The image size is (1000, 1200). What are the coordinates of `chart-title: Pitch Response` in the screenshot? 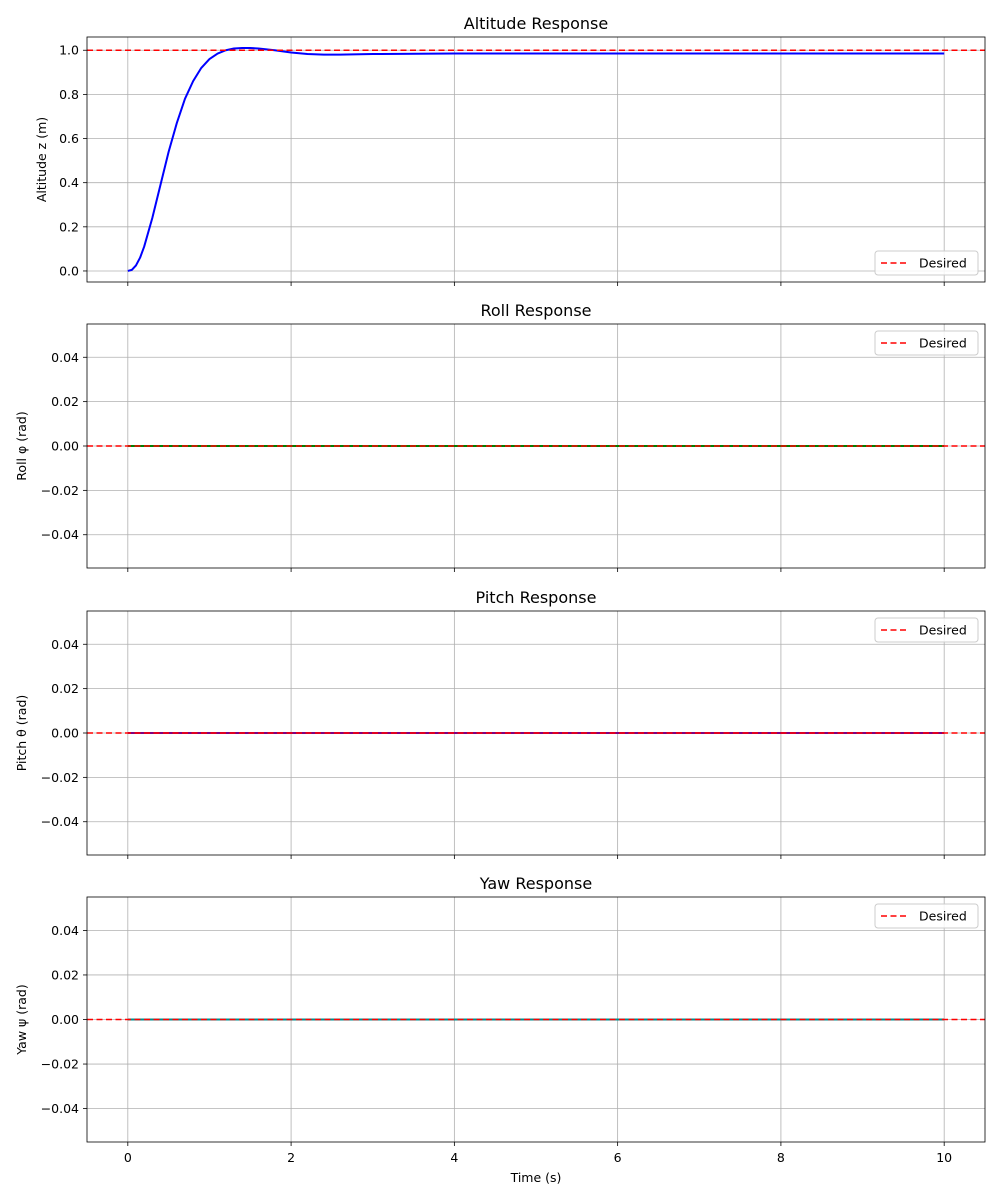 It's located at (536, 597).